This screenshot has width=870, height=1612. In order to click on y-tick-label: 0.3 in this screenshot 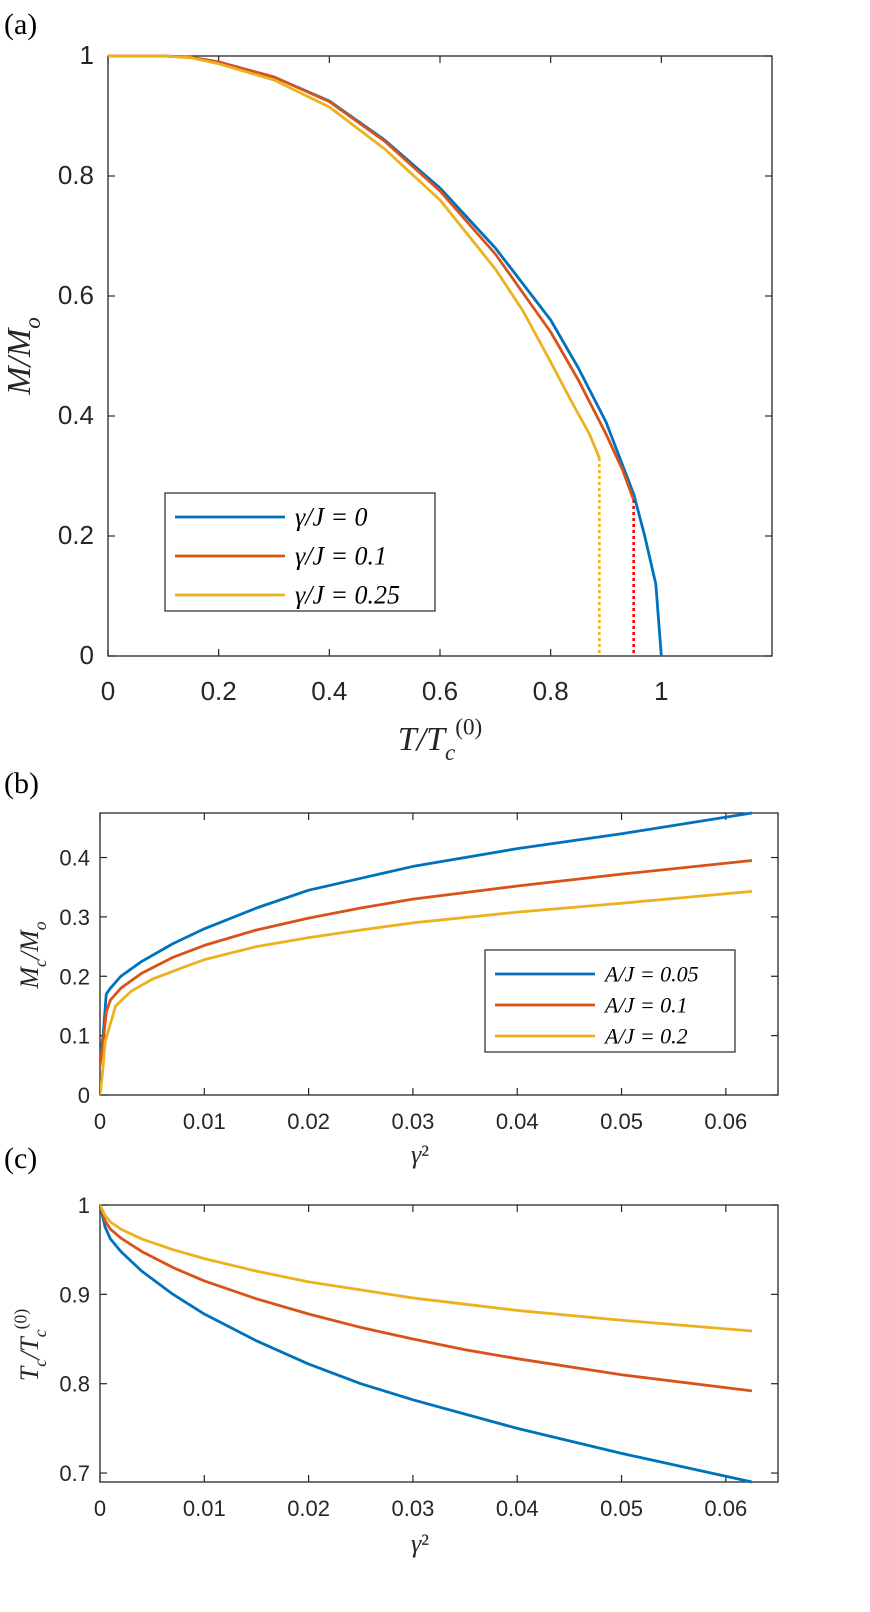, I will do `click(74, 917)`.